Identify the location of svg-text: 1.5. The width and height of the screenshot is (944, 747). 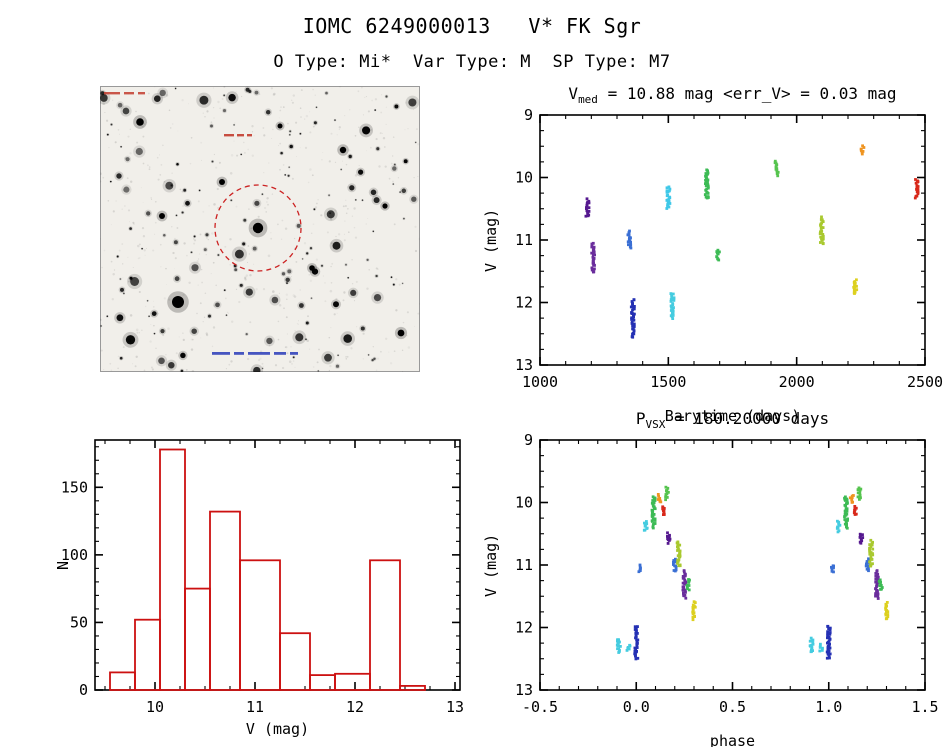
(924, 707).